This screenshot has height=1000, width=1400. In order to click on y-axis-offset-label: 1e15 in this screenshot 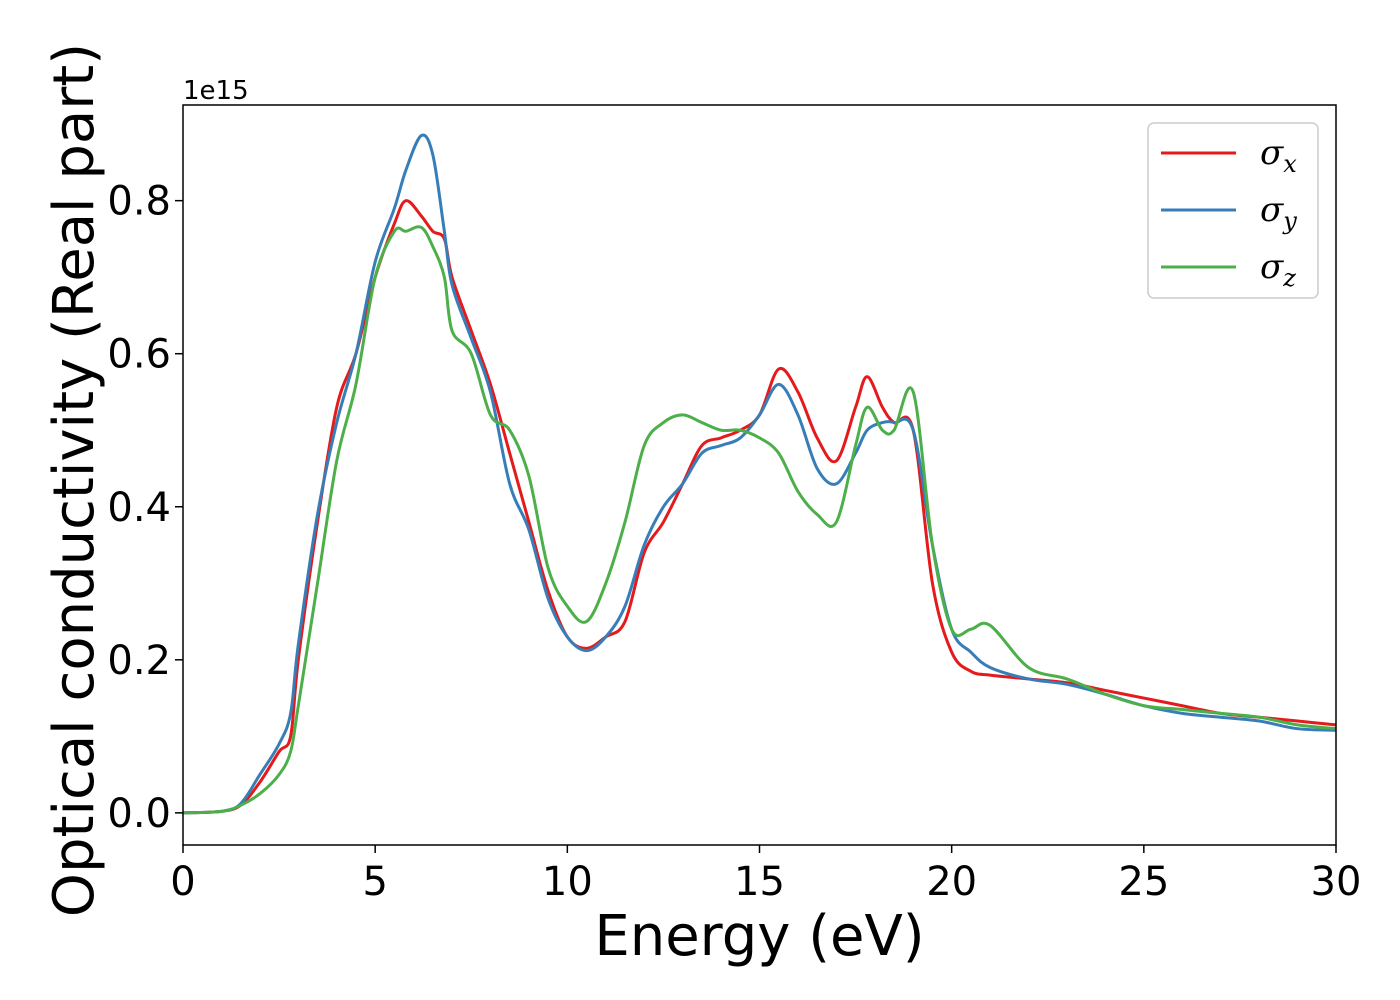, I will do `click(216, 91)`.